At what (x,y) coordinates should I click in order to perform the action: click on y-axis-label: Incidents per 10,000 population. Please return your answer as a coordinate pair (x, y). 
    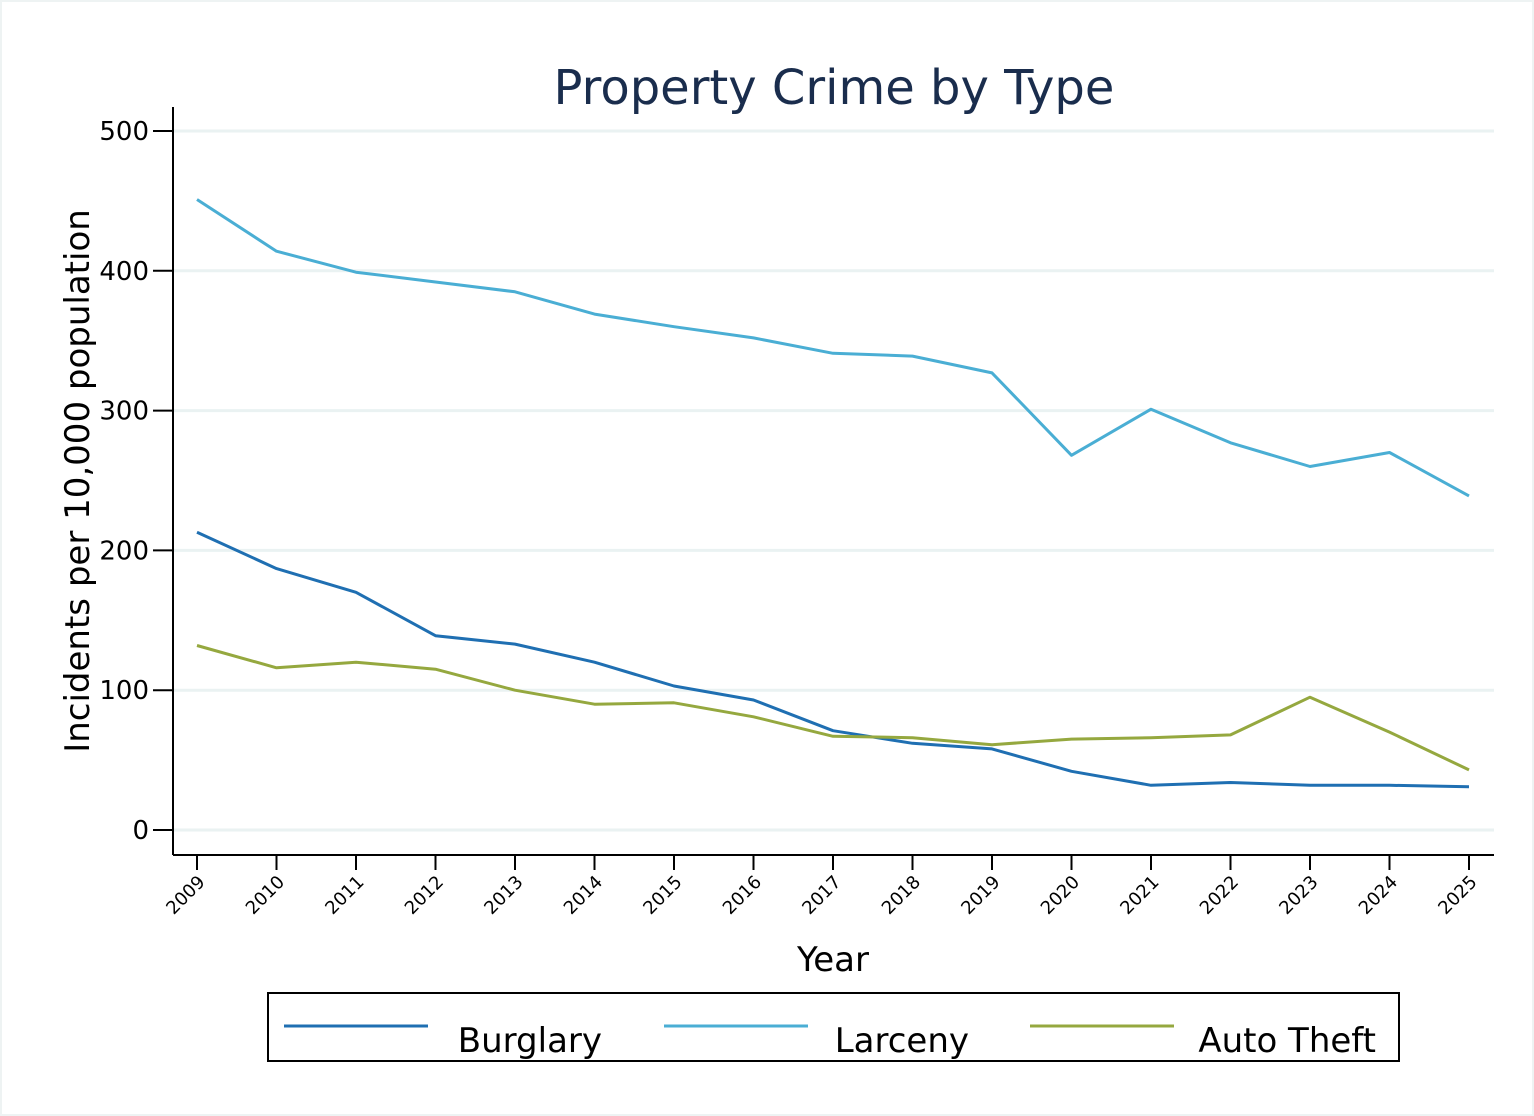
    Looking at the image, I should click on (78, 481).